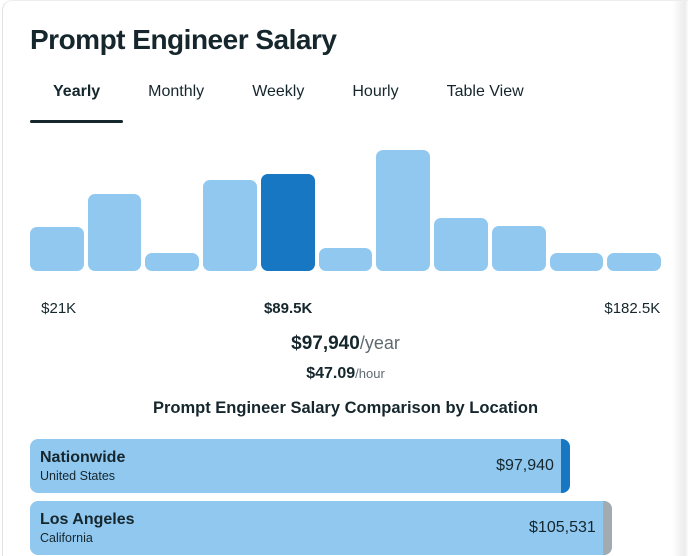 The image size is (688, 556). Describe the element at coordinates (77, 102) in the screenshot. I see `tab-yearly: Yearly` at that location.